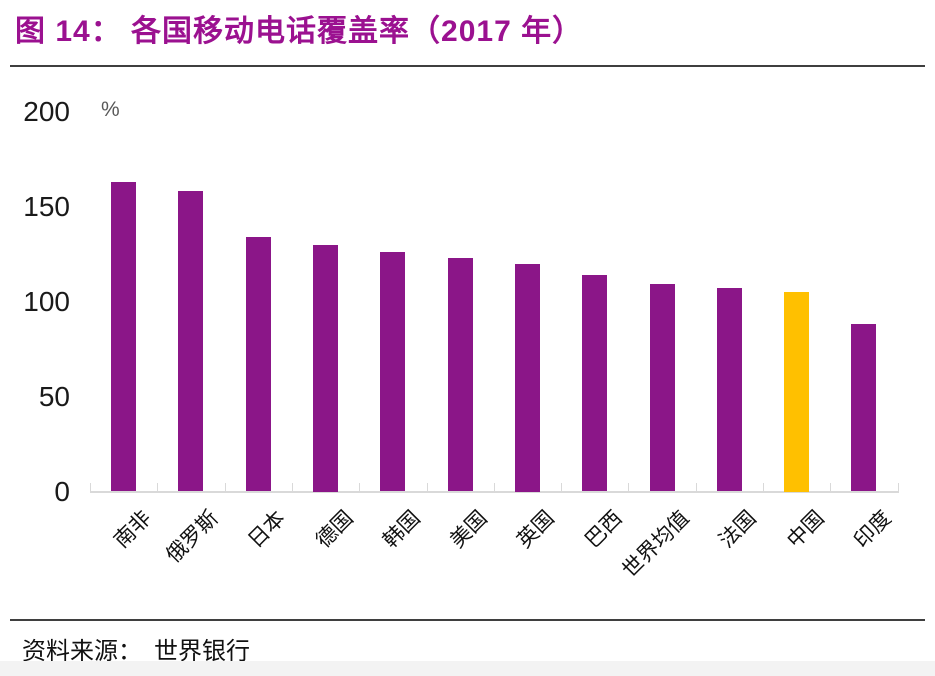  Describe the element at coordinates (54, 396) in the screenshot. I see `y-axis-tick-label: 50` at that location.